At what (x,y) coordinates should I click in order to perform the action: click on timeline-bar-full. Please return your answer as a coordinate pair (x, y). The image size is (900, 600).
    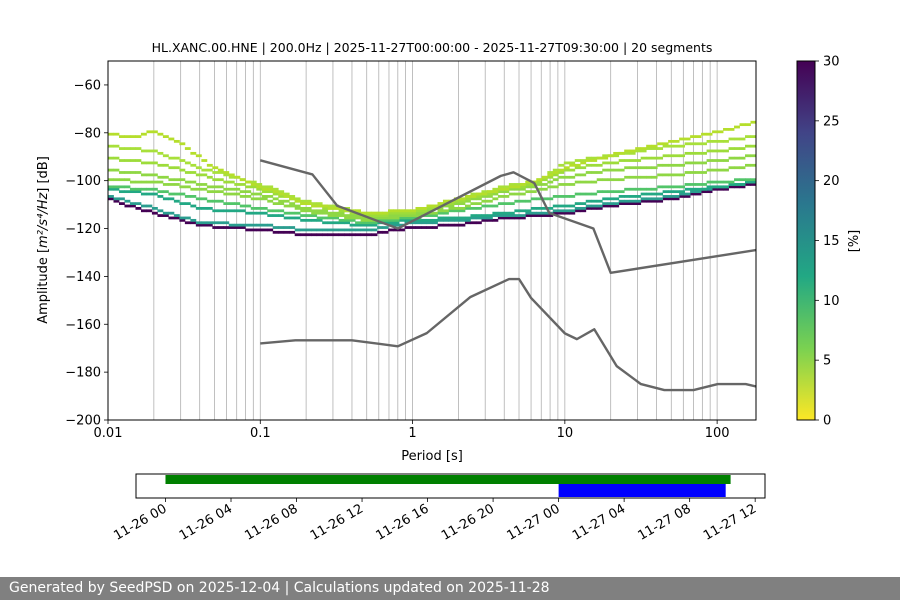
    Looking at the image, I should click on (448, 479).